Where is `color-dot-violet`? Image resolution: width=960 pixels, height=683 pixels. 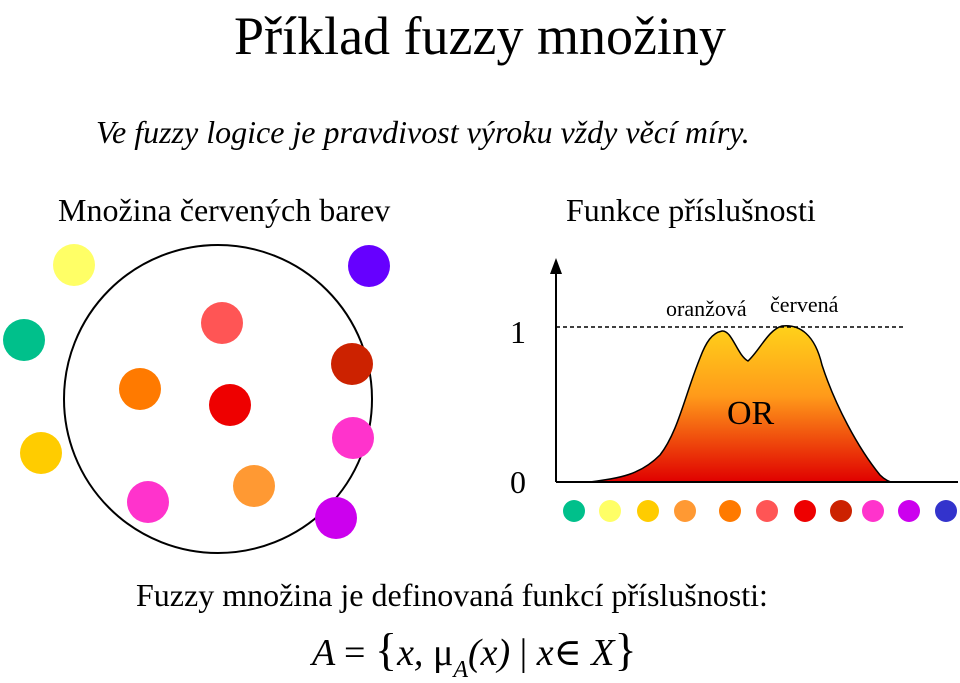 color-dot-violet is located at coordinates (369, 266).